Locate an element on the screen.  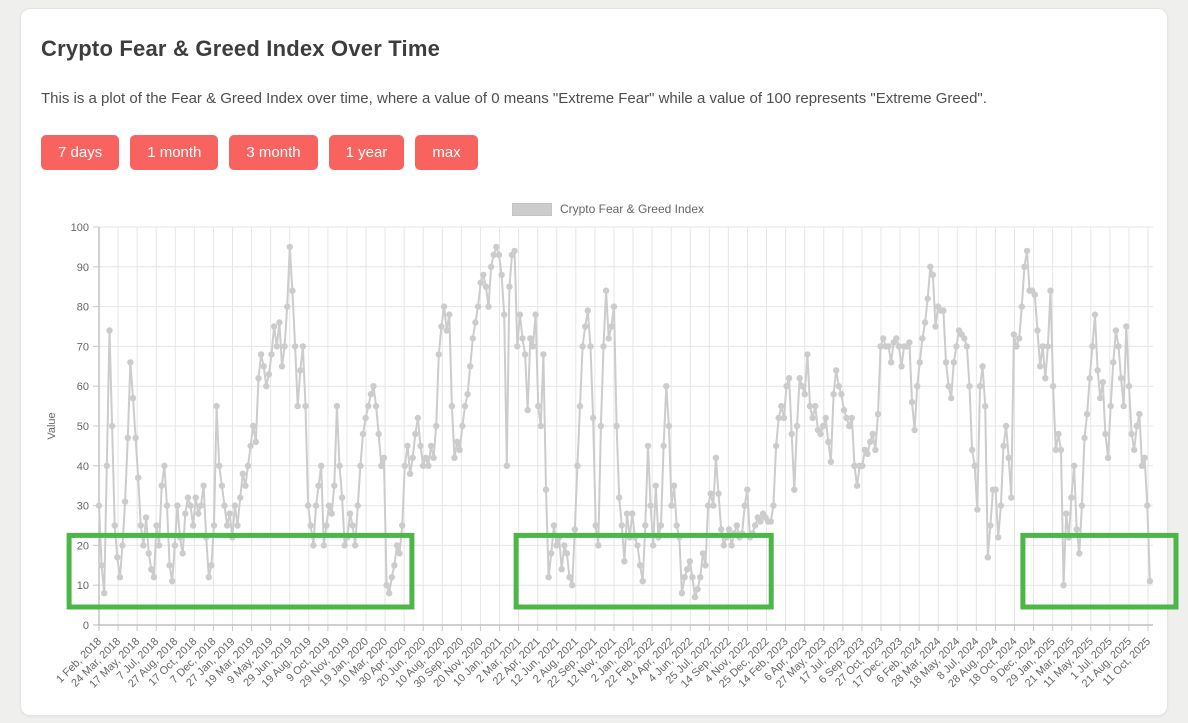
chart-legend-item: Crypto Fear & Greed Index is located at coordinates (608, 209).